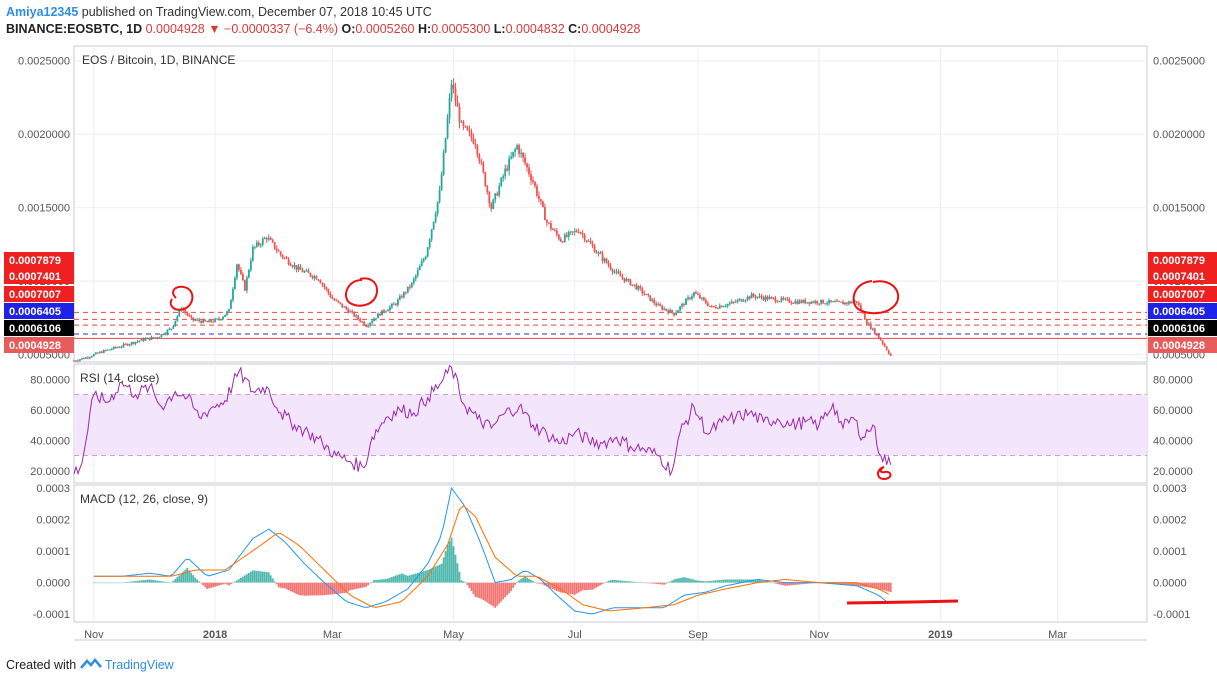  What do you see at coordinates (175, 29) in the screenshot?
I see `last-price: 0.0004928` at bounding box center [175, 29].